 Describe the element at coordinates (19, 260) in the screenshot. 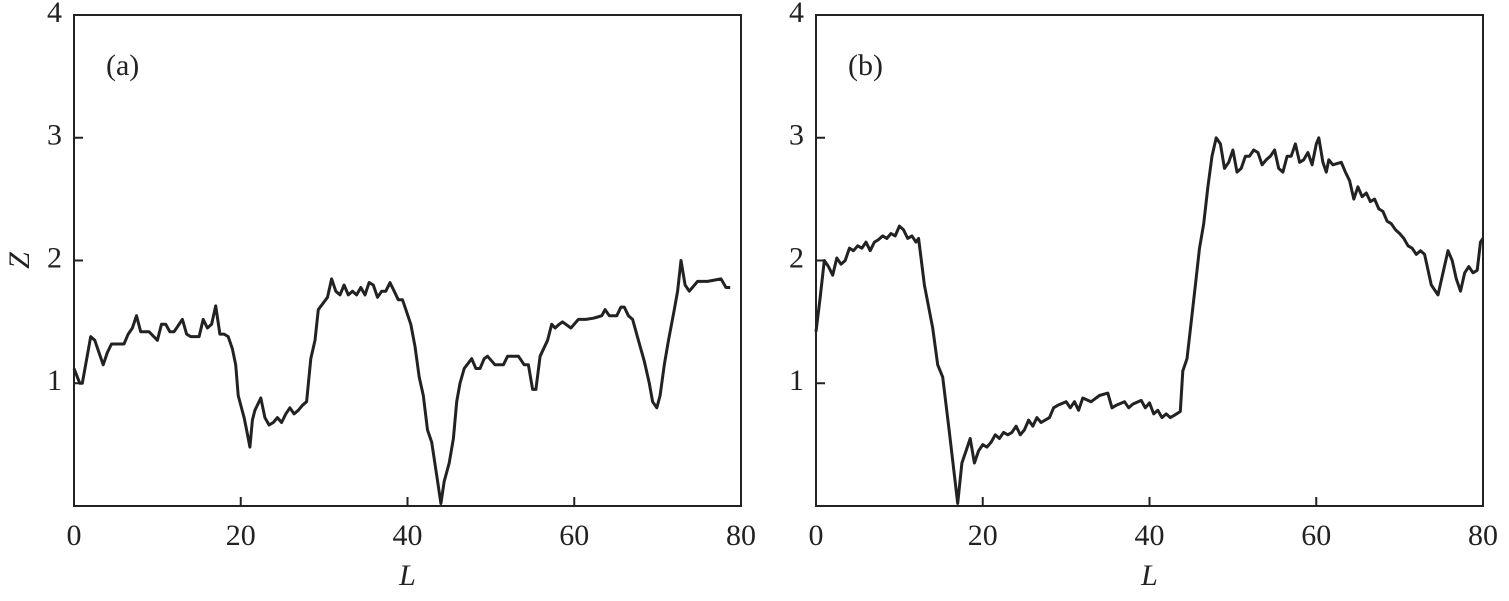

I see `y-axis-label: Z` at that location.